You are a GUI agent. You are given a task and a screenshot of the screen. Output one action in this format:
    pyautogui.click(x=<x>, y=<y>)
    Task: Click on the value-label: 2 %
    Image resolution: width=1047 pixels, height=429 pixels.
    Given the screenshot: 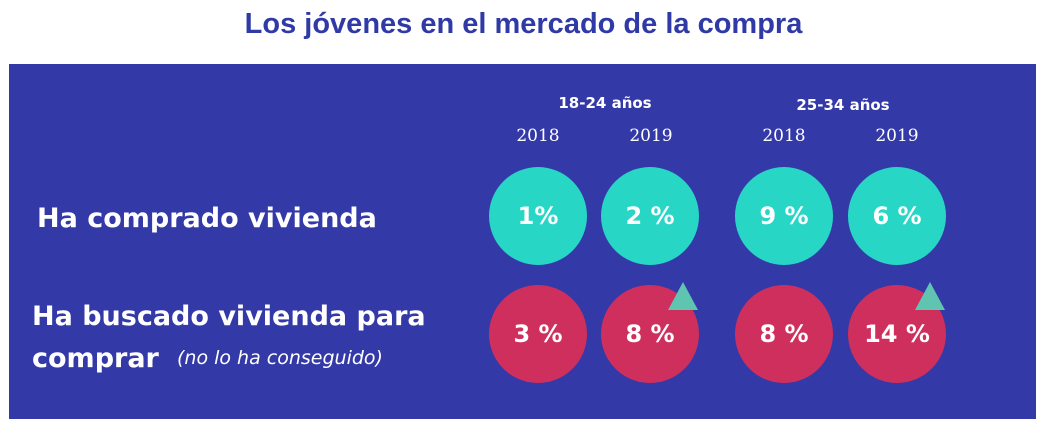 What is the action you would take?
    pyautogui.click(x=650, y=216)
    